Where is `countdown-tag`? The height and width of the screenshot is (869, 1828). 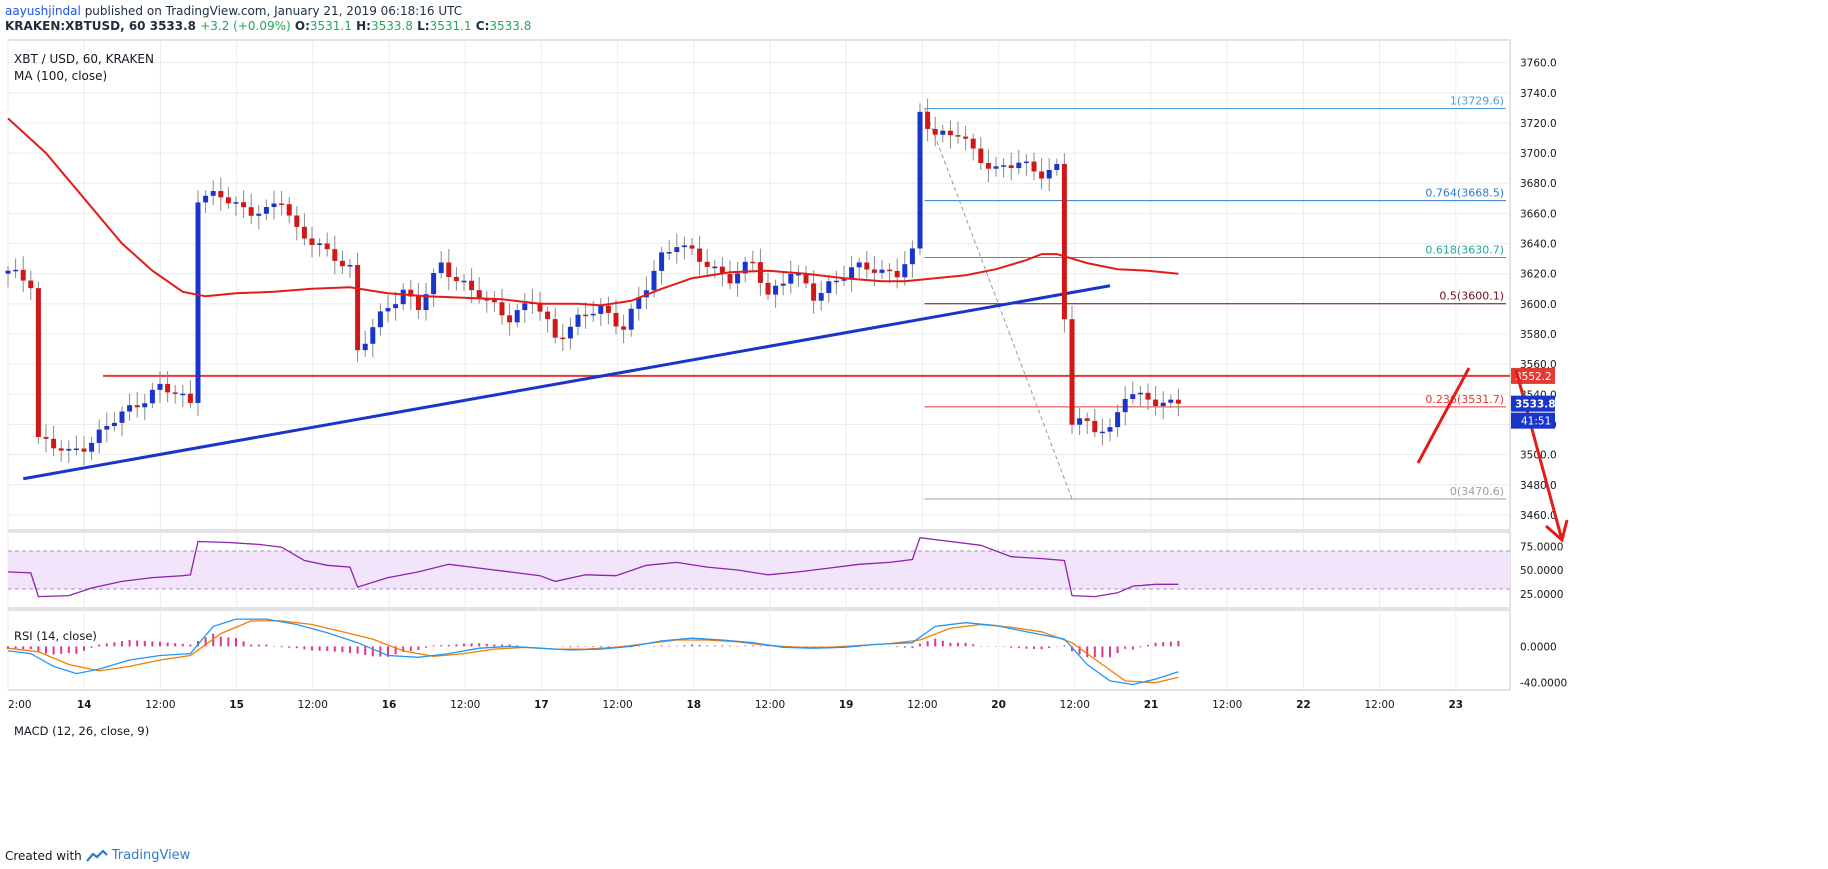
countdown-tag is located at coordinates (1533, 420).